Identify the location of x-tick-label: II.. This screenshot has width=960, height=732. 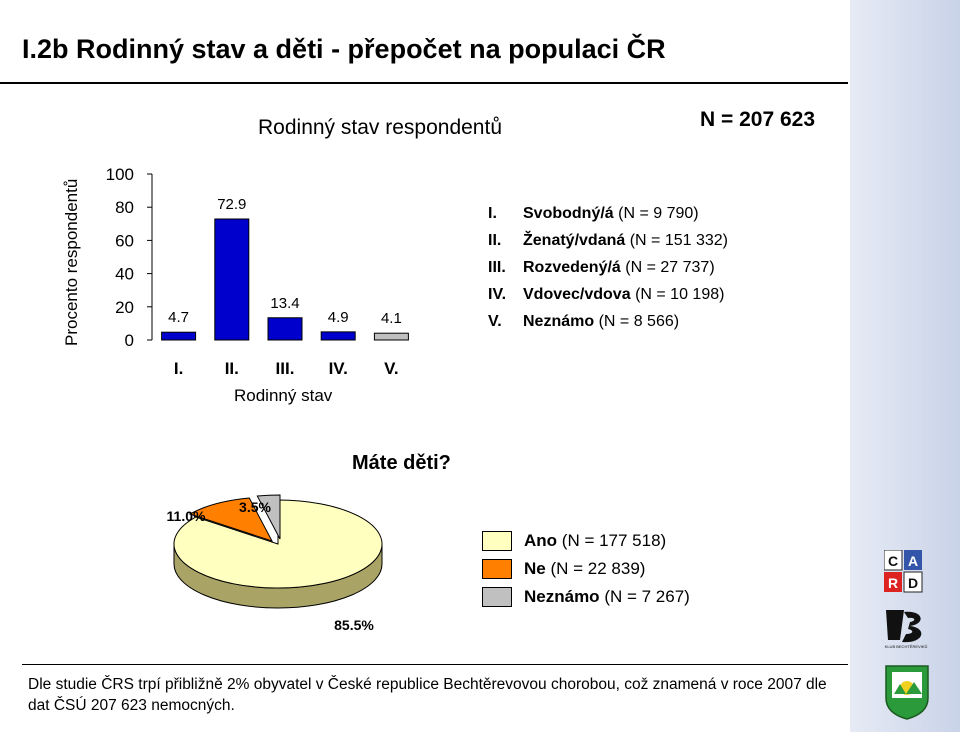
(232, 368).